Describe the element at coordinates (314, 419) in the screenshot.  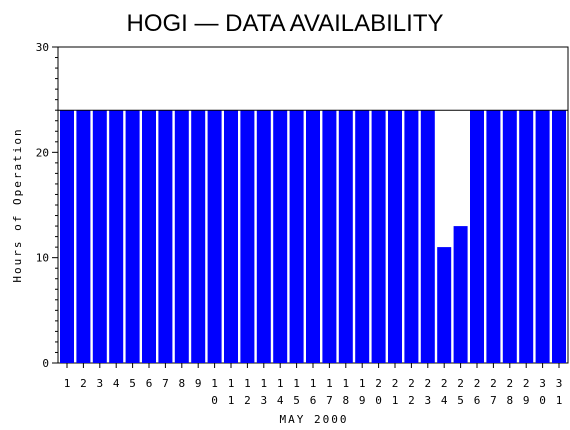
I see `x-axis-label: MAY 2000` at that location.